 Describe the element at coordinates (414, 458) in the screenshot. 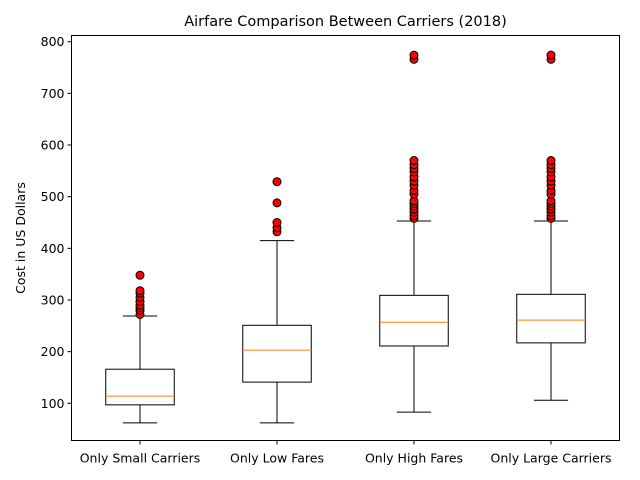

I see `x-tick-label: Only High Fares` at that location.